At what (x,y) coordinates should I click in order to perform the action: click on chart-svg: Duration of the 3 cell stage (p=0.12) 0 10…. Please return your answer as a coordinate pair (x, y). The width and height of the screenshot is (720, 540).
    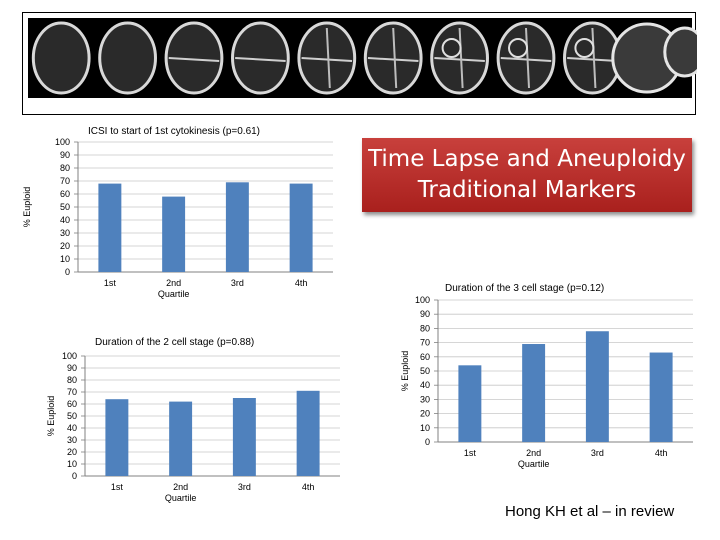
    Looking at the image, I should click on (546, 376).